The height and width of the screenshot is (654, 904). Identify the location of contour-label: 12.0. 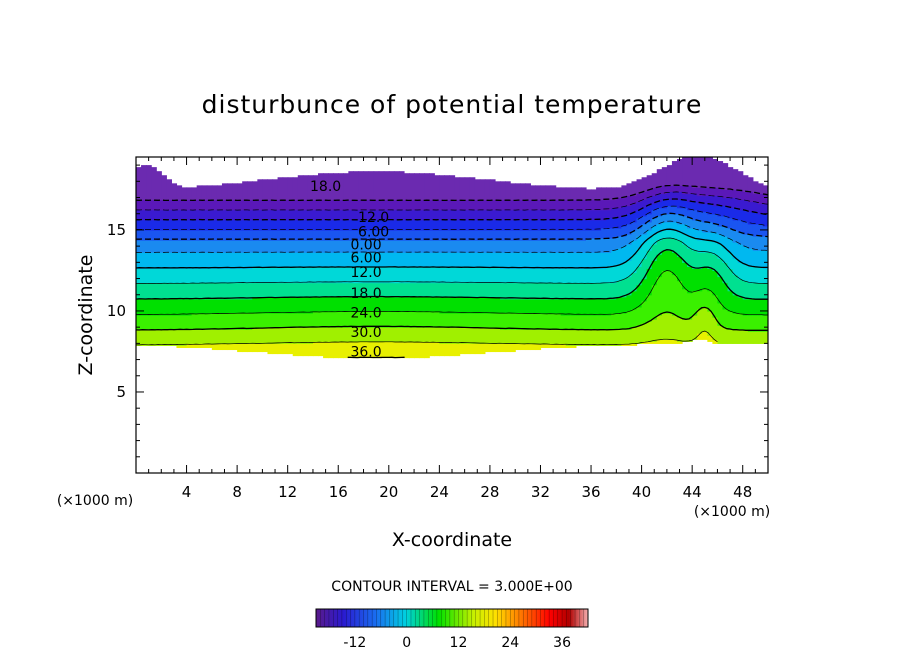
(365, 273).